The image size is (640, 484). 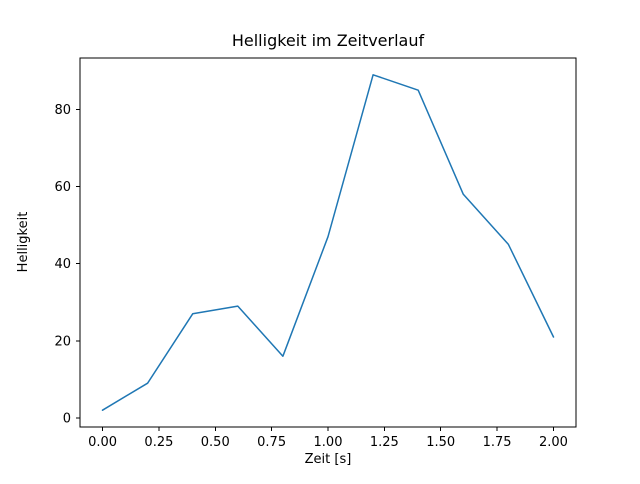 What do you see at coordinates (158, 442) in the screenshot?
I see `x-tick-label: 0.25` at bounding box center [158, 442].